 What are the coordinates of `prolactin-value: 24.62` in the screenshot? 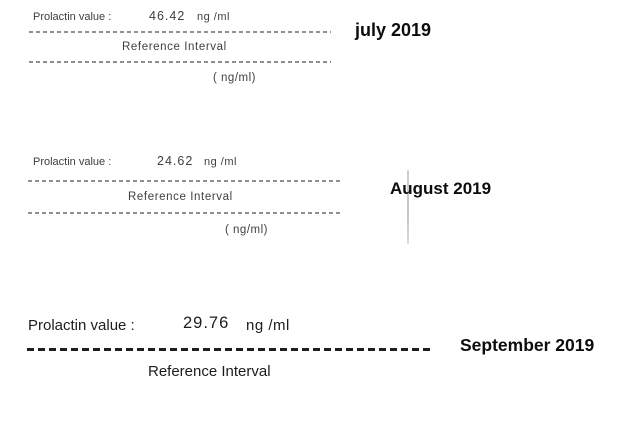 It's located at (175, 161).